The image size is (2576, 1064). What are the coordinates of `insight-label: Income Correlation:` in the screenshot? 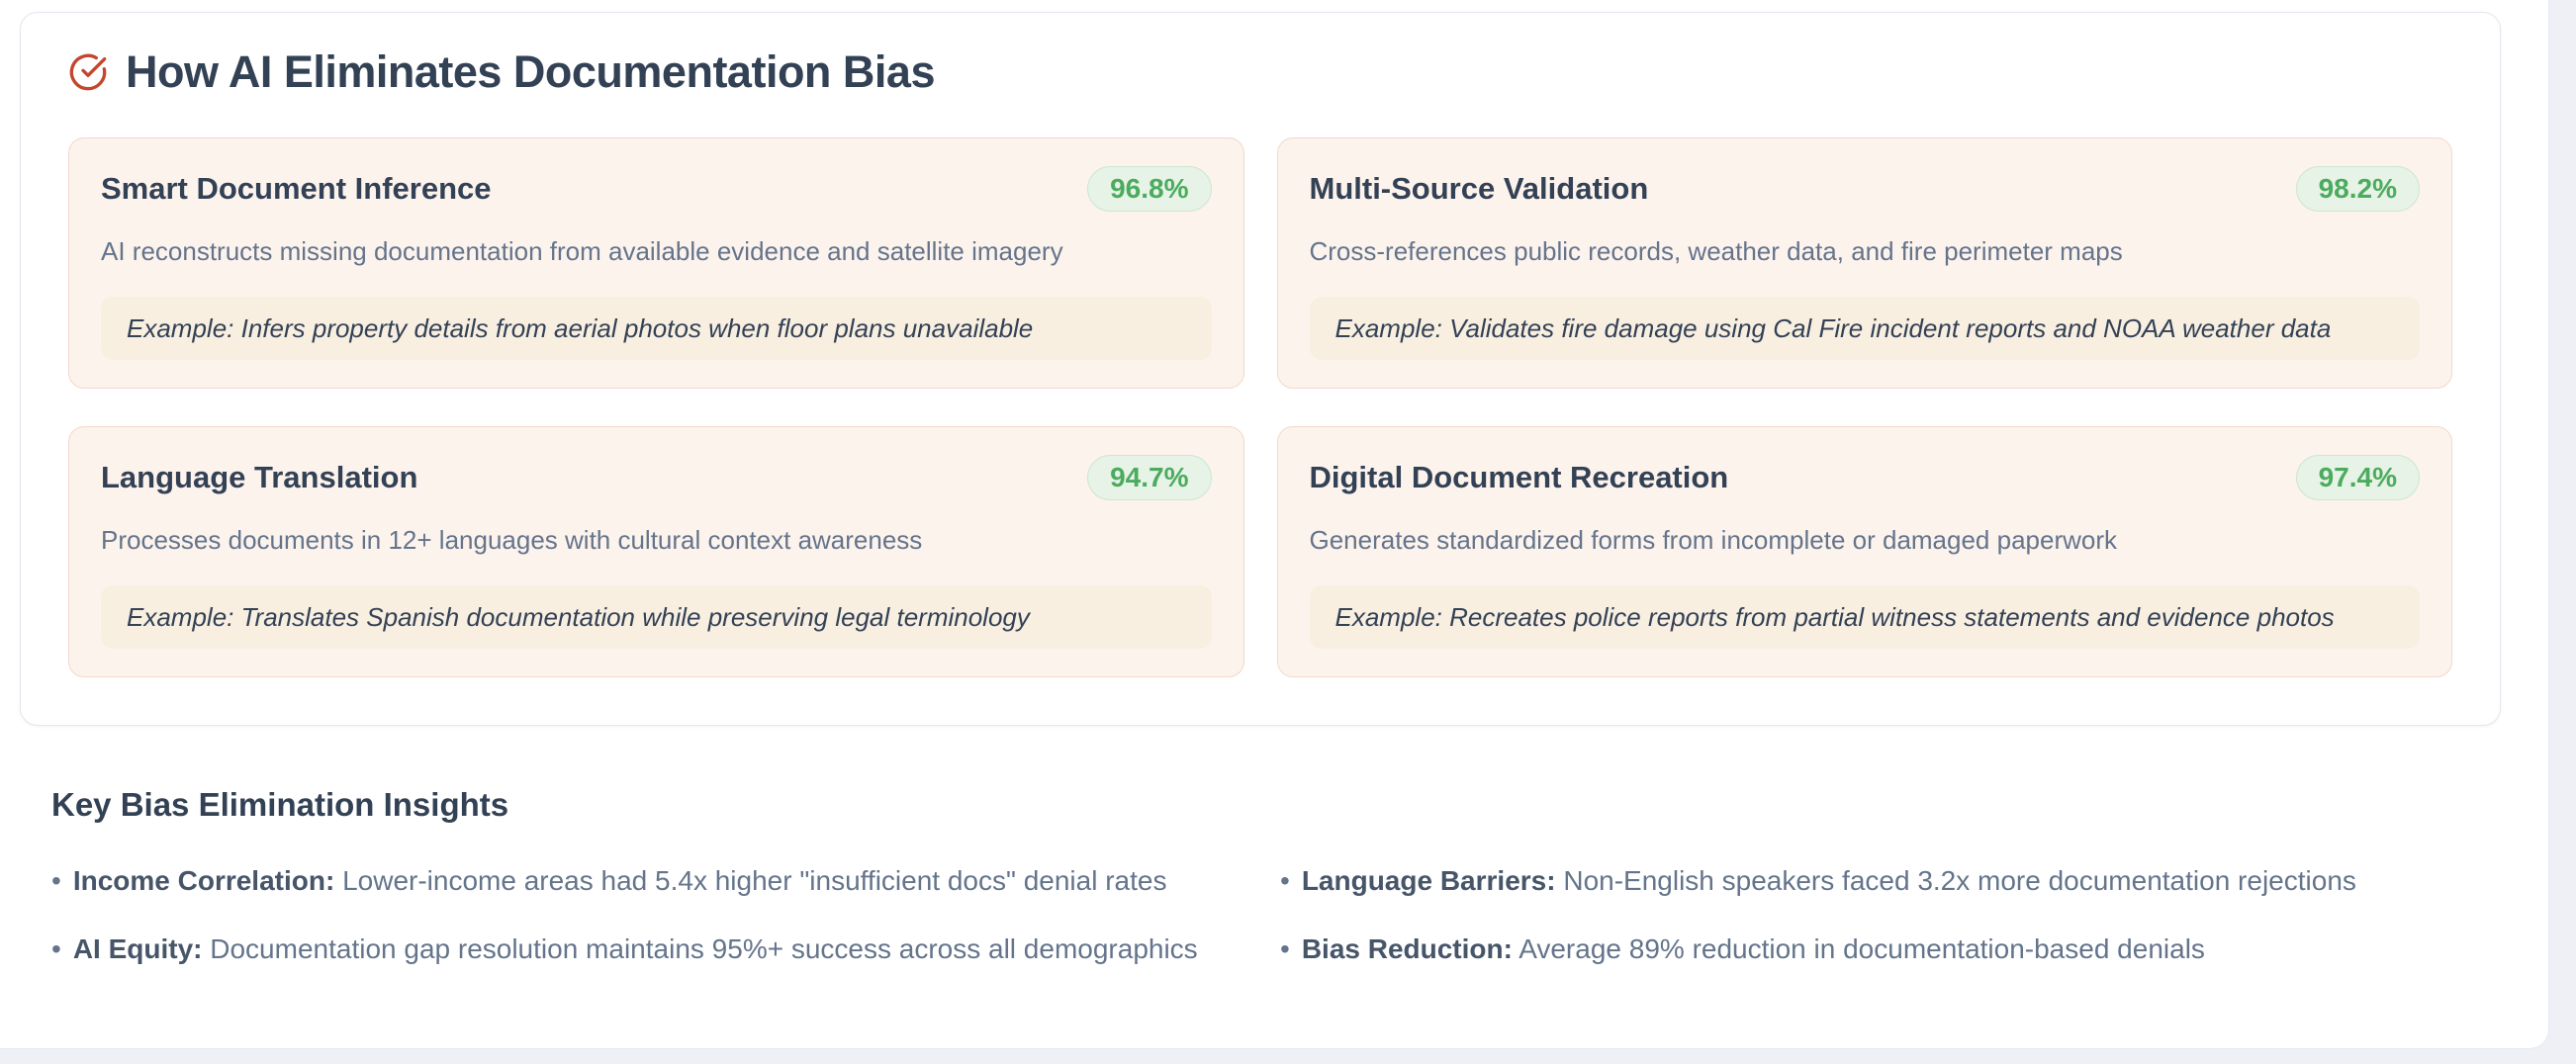 It's located at (204, 880).